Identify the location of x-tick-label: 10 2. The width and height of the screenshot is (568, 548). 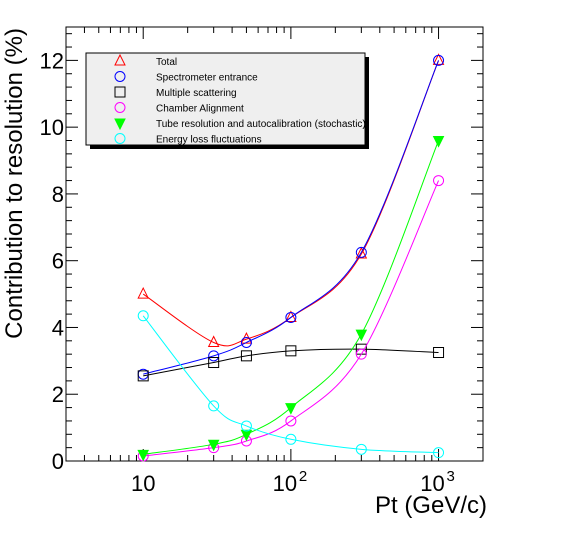
(290, 482).